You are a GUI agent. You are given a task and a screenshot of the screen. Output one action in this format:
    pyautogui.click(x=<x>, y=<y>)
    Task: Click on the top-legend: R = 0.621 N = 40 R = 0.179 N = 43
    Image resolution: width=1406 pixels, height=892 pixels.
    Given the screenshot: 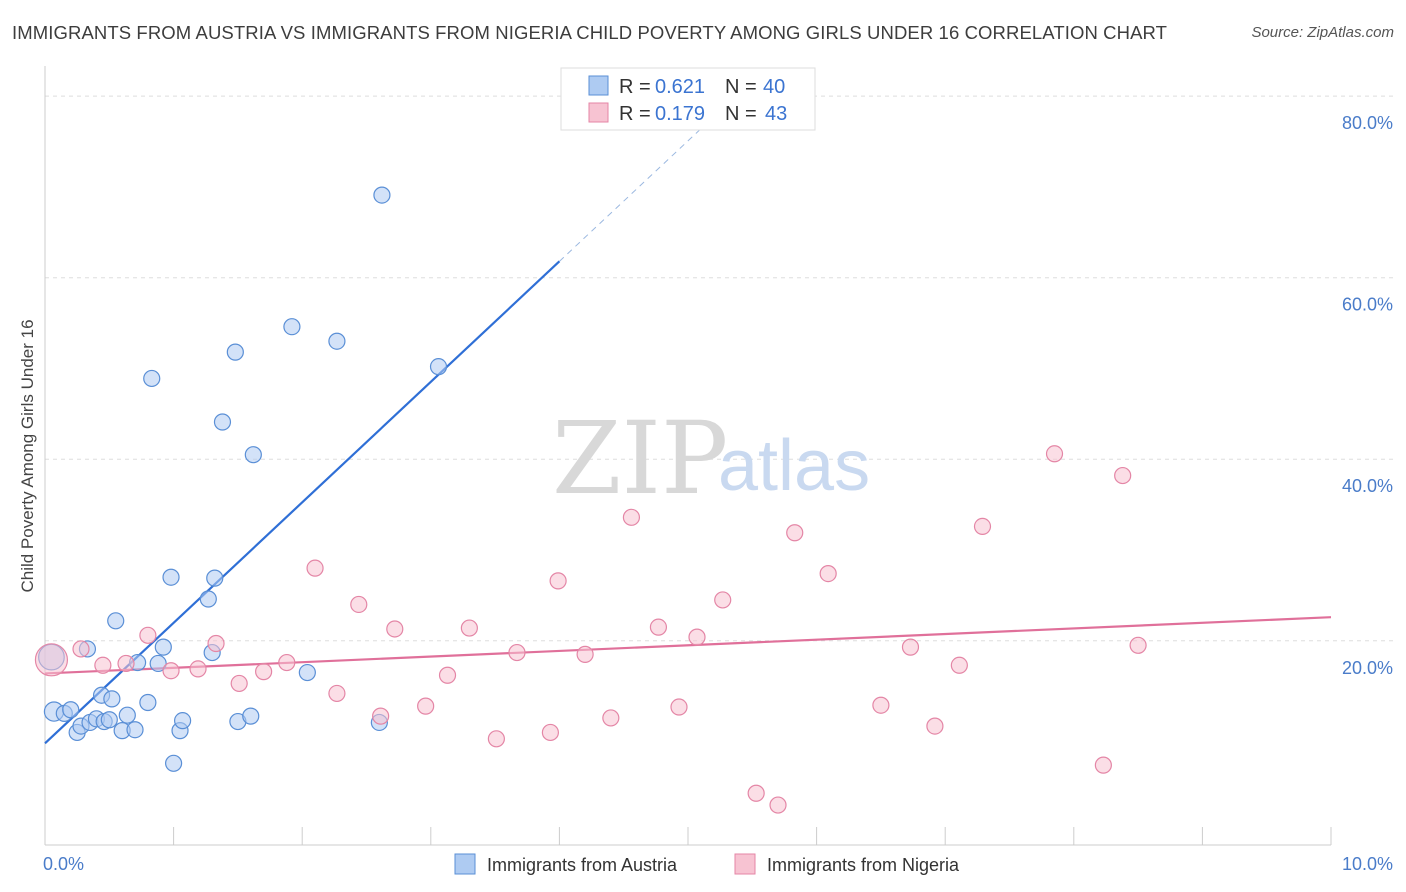 What is the action you would take?
    pyautogui.click(x=688, y=99)
    